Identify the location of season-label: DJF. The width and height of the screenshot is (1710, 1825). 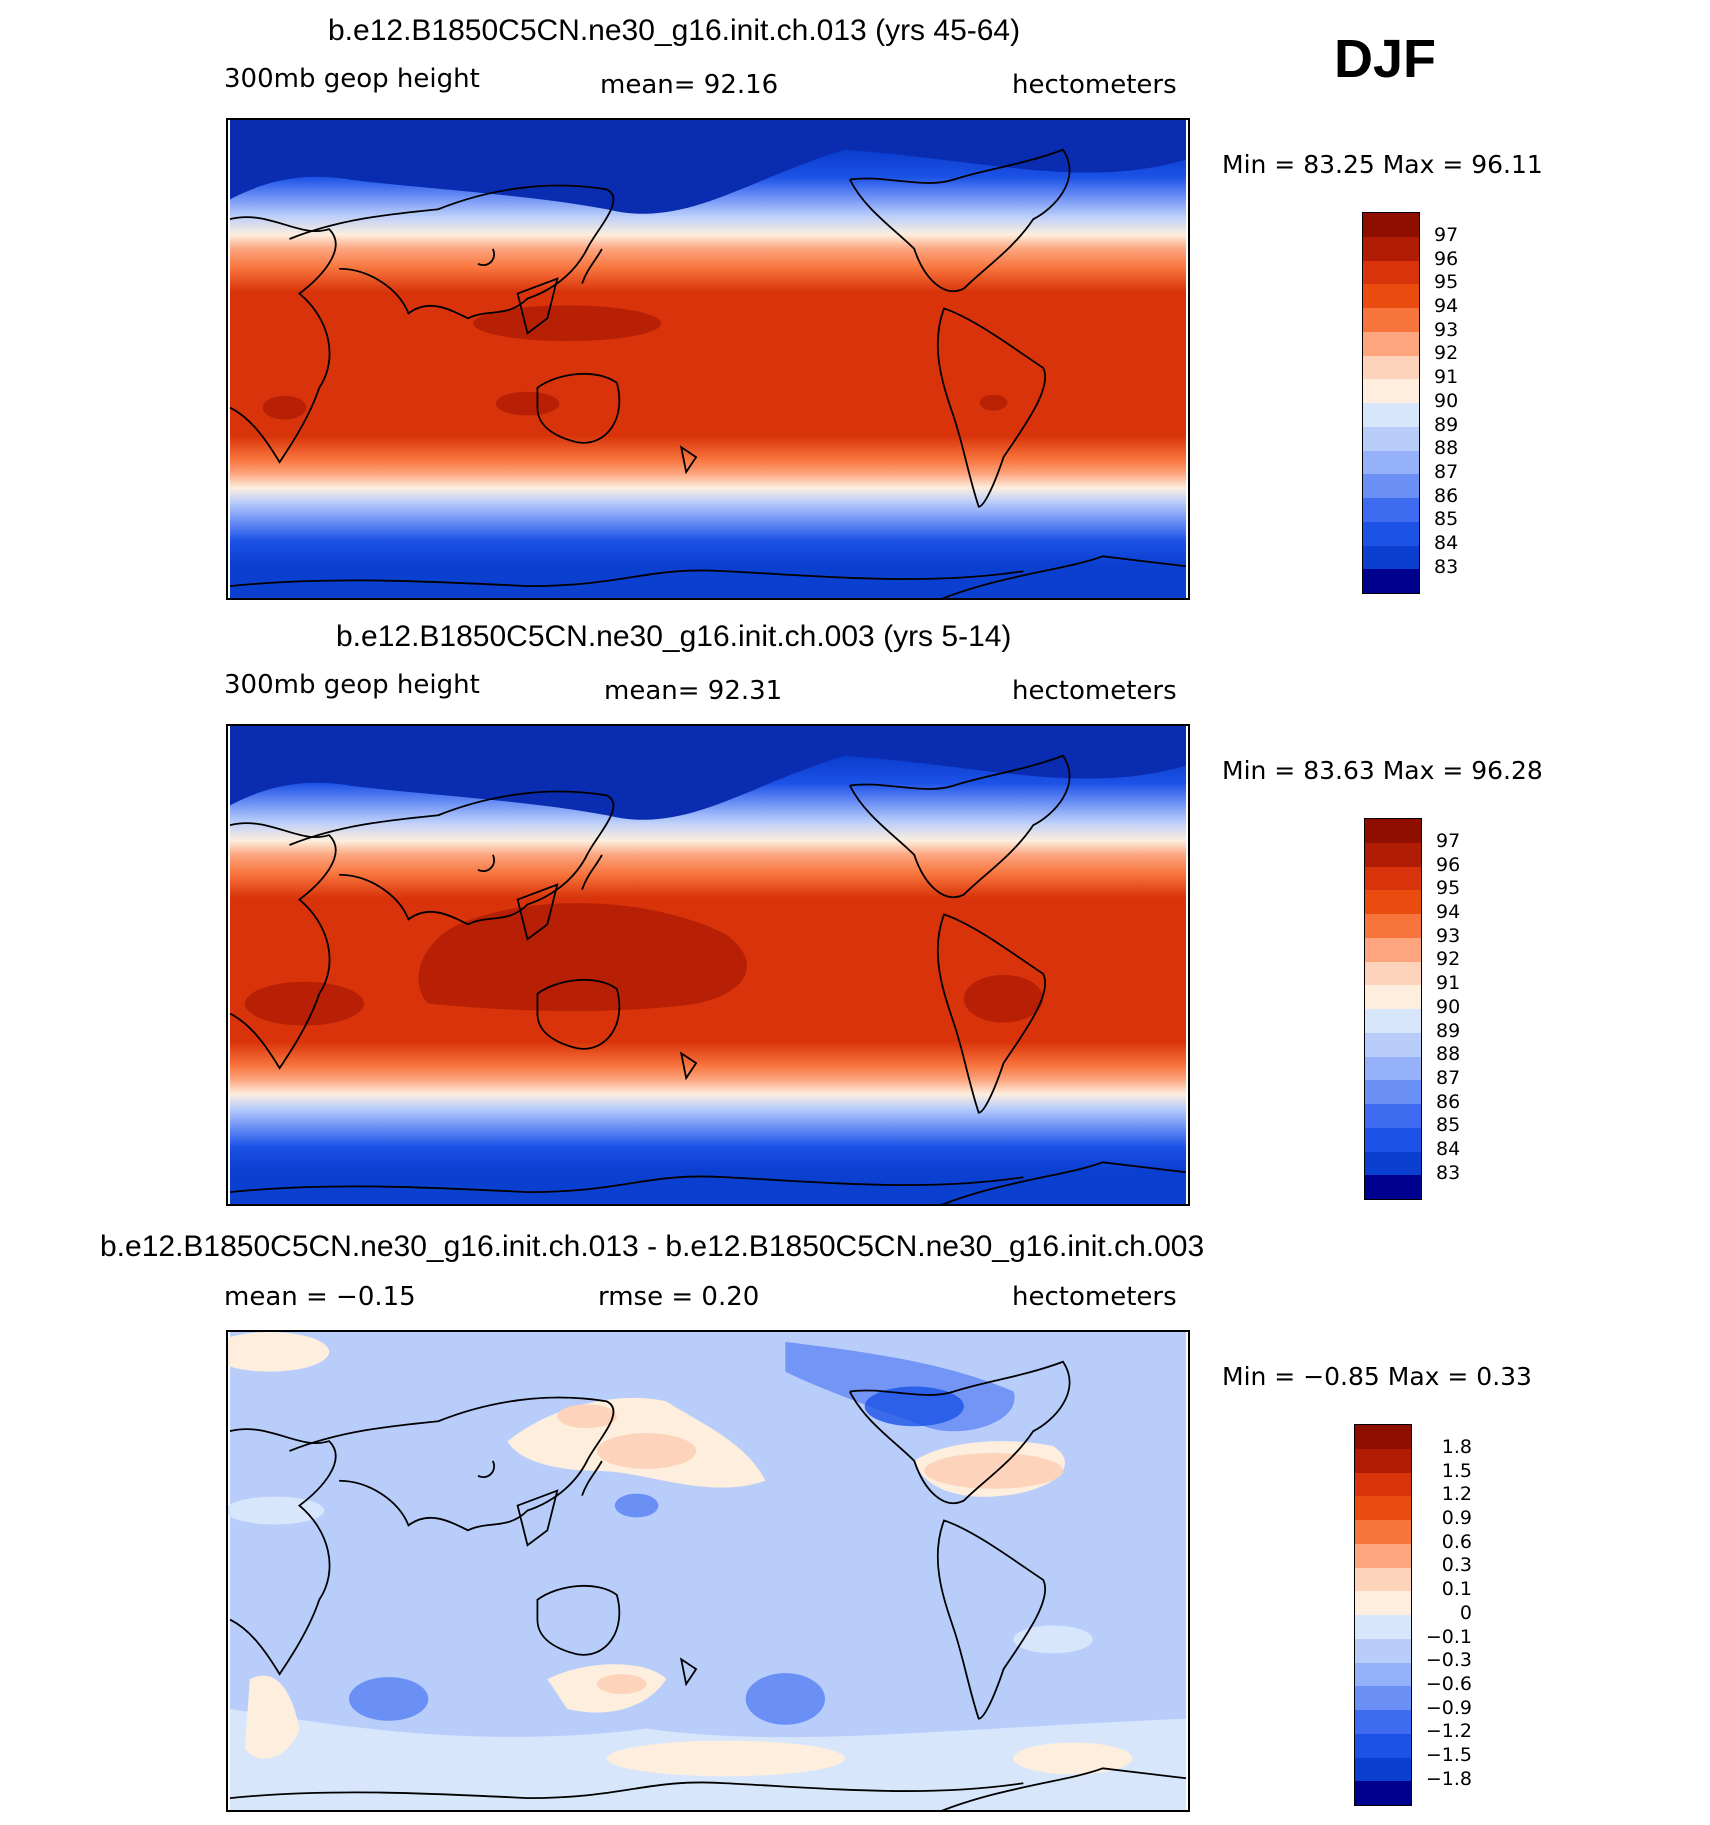
(1385, 59).